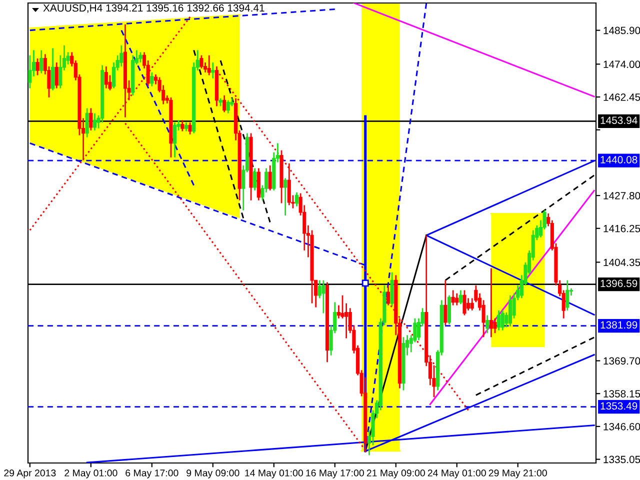  What do you see at coordinates (457, 474) in the screenshot?
I see `x-tick-label: 24 May 01:00` at bounding box center [457, 474].